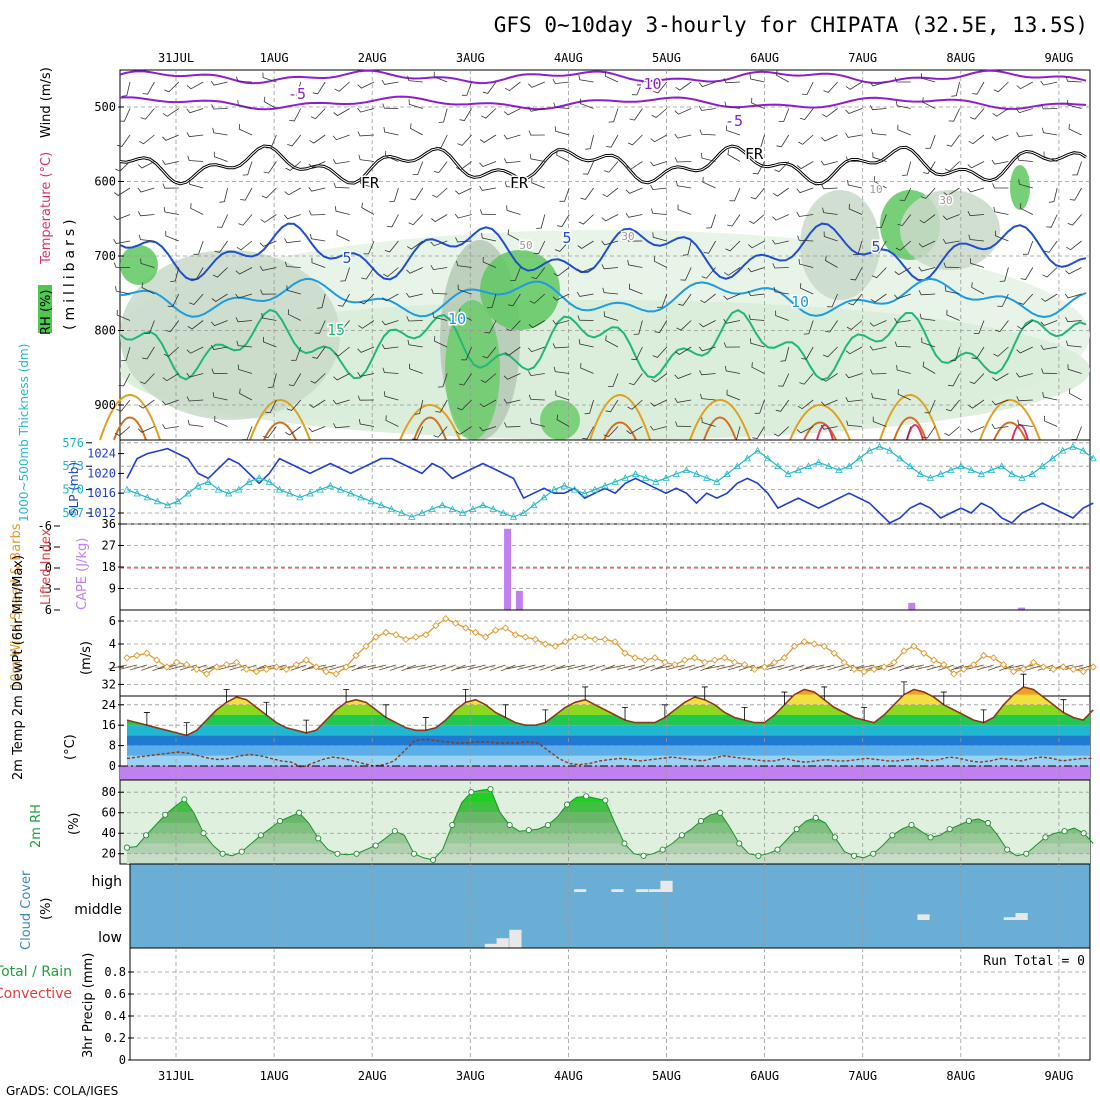 Image resolution: width=1100 pixels, height=1100 pixels. What do you see at coordinates (176, 58) in the screenshot?
I see `top-date-31JUL: 31JUL` at bounding box center [176, 58].